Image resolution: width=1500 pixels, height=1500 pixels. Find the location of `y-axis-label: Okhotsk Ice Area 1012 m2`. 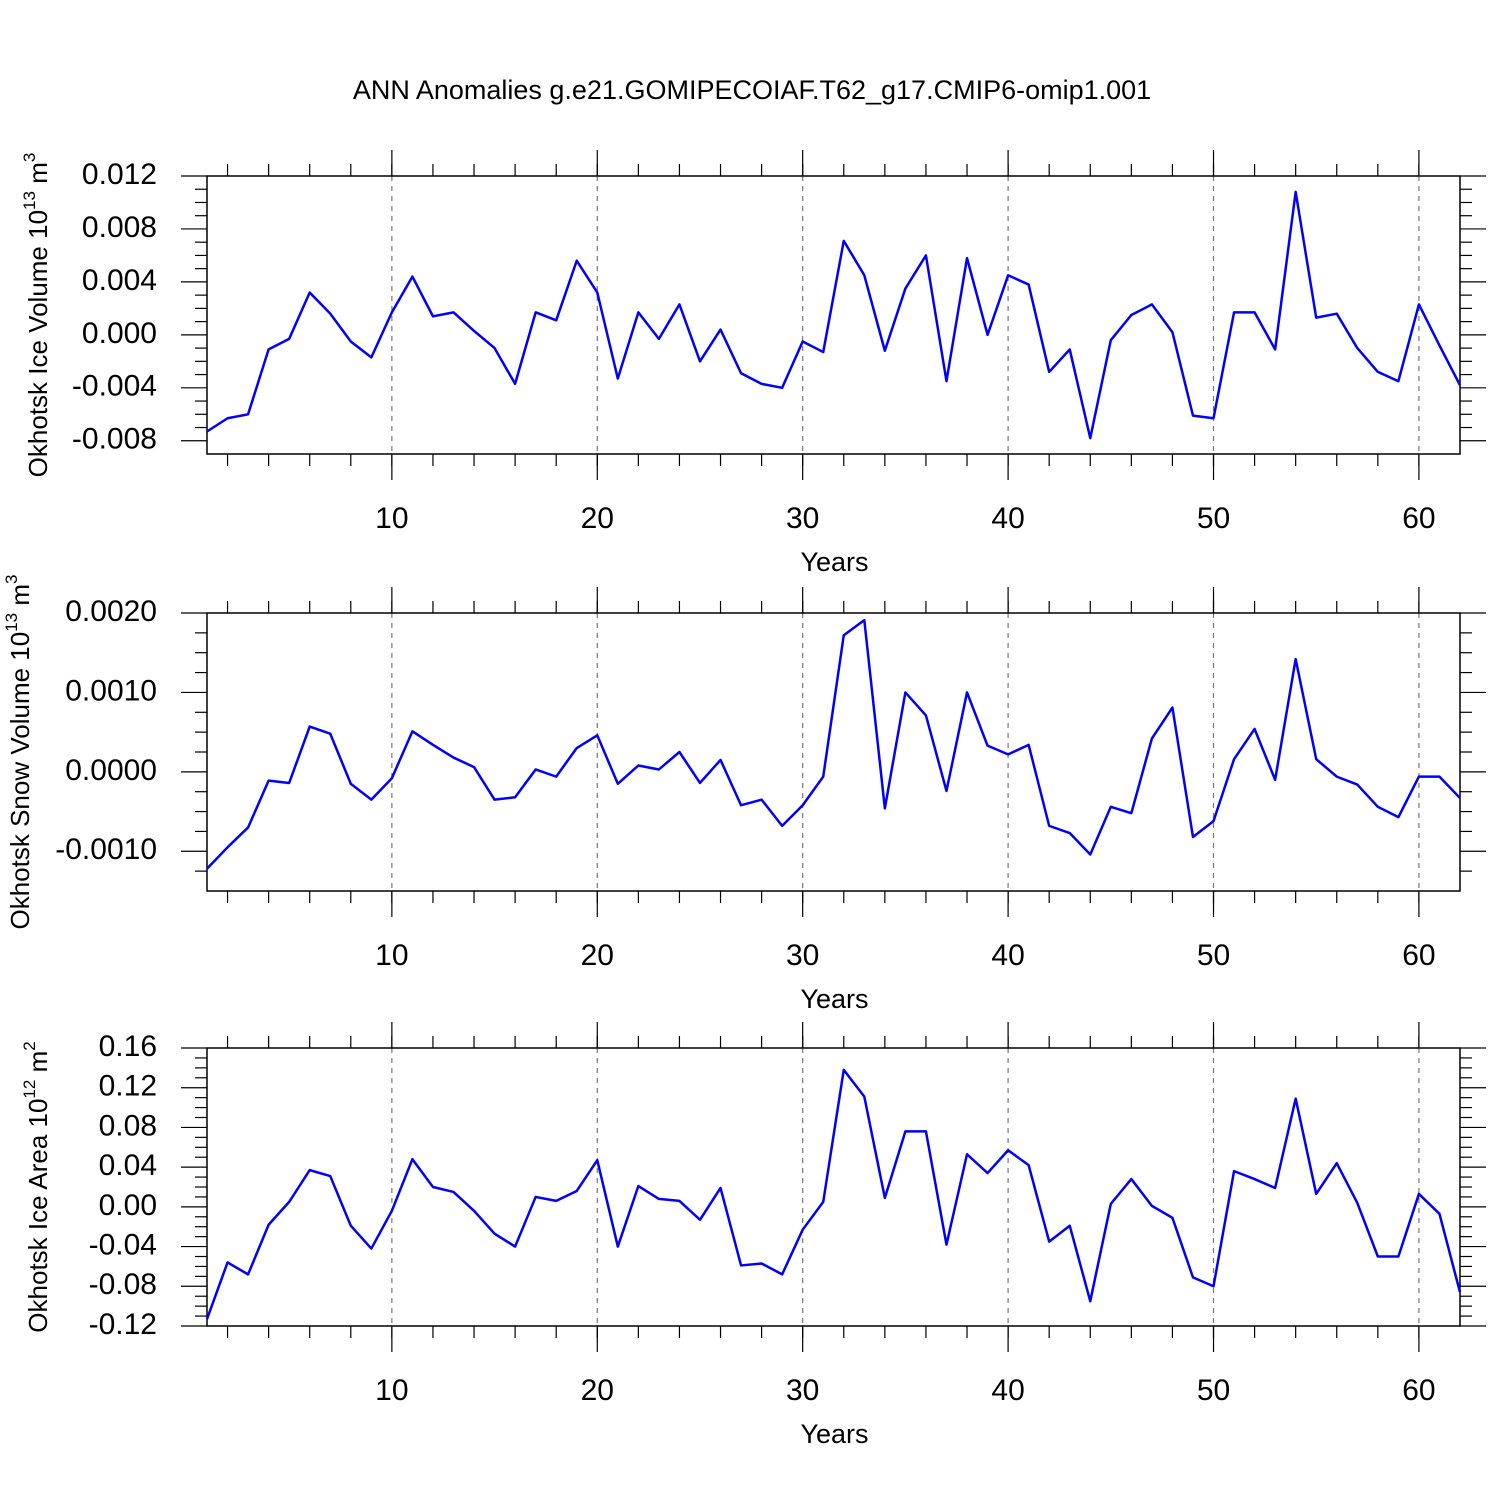

y-axis-label: Okhotsk Ice Area 1012 m2 is located at coordinates (36, 1186).